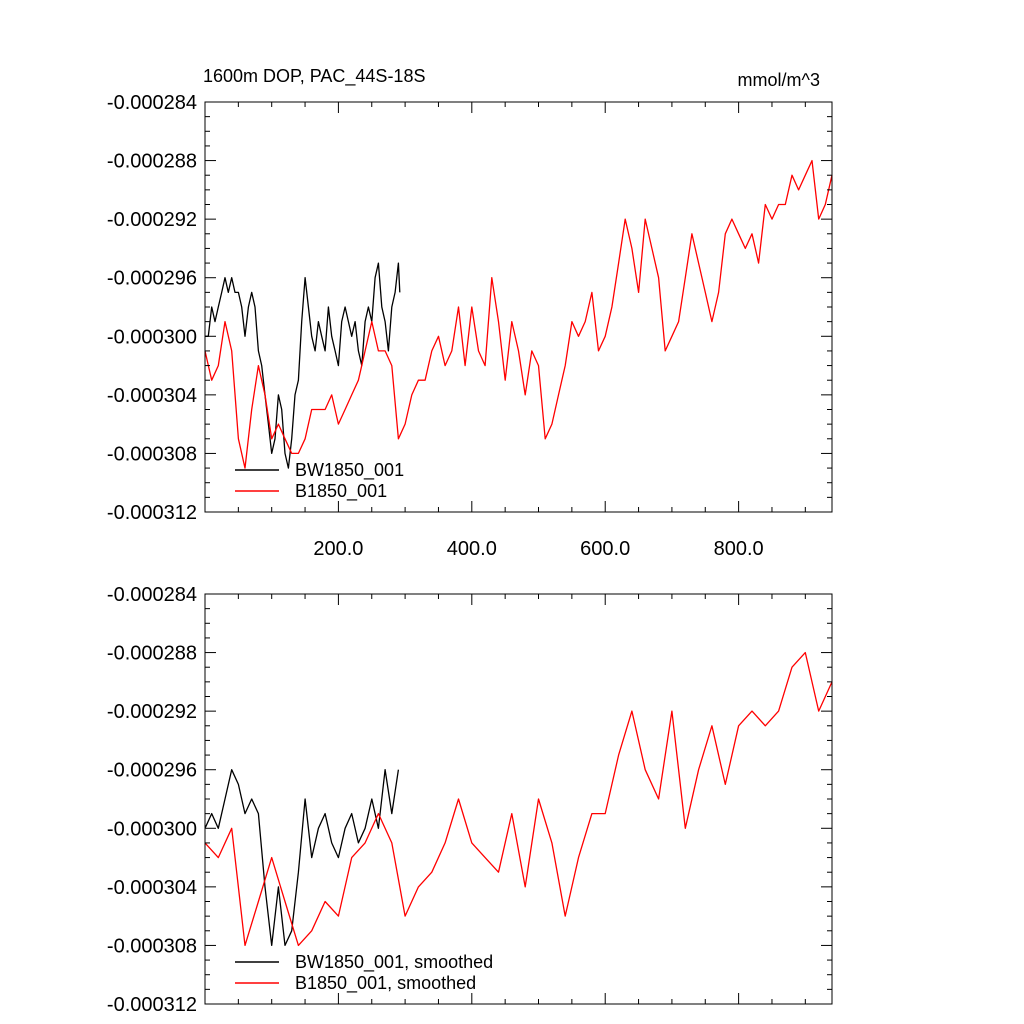  What do you see at coordinates (385, 983) in the screenshot?
I see `legend-label-1: B1850_001, smoothed` at bounding box center [385, 983].